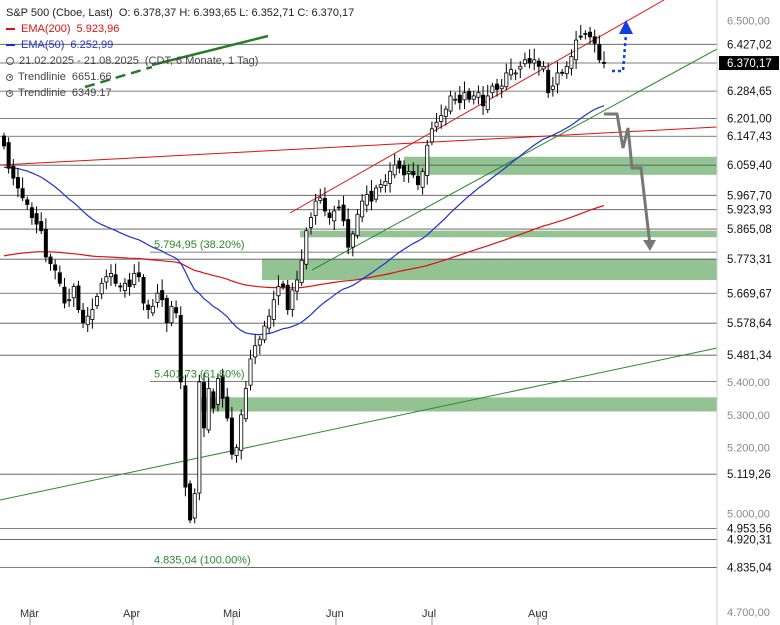 This screenshot has height=625, width=780. What do you see at coordinates (9, 93) in the screenshot?
I see `trendline-icon` at bounding box center [9, 93].